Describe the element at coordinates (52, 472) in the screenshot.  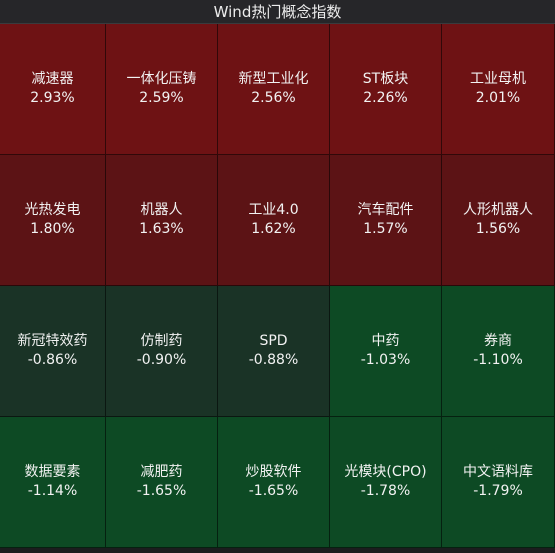
I see `concept-name: 数据要素` at that location.